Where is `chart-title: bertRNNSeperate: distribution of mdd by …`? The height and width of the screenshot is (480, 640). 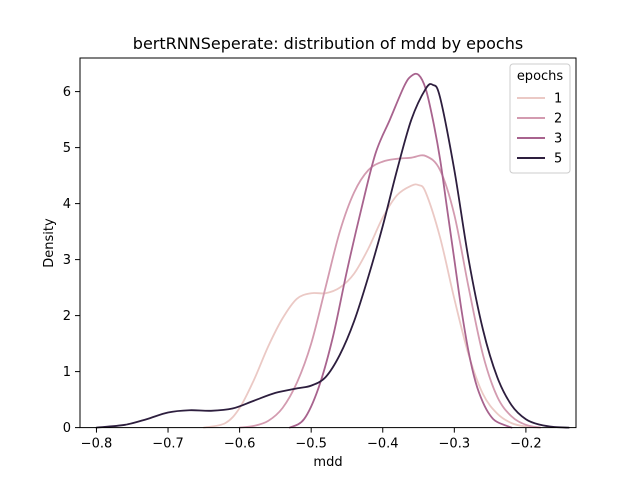
chart-title: bertRNNSeperate: distribution of mdd by … is located at coordinates (328, 43).